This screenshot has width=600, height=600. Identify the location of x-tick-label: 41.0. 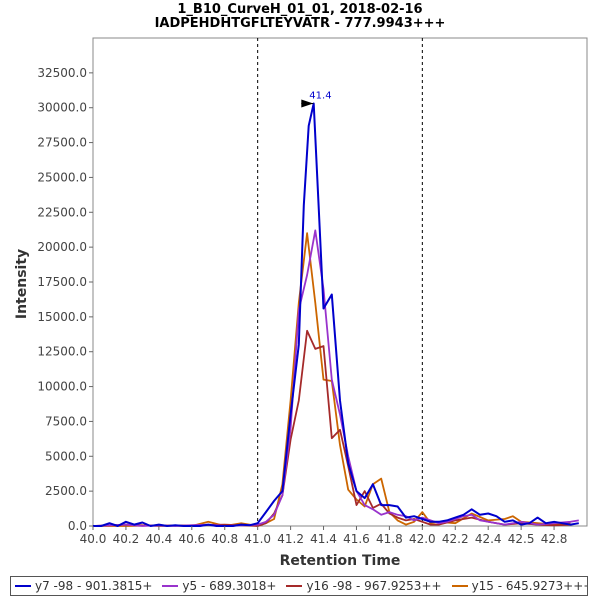
(257, 539).